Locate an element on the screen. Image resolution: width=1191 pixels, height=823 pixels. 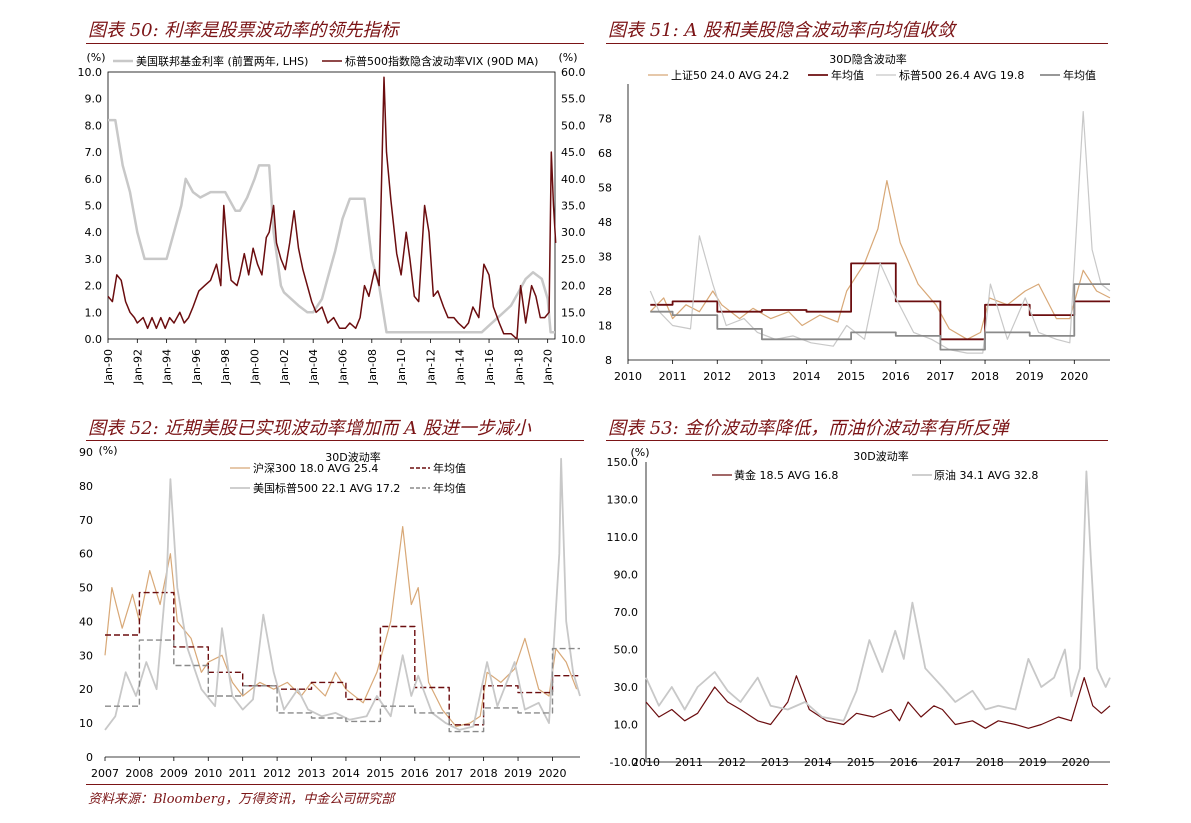
chart50-ytick-left: 0.0 is located at coordinates (94, 339).